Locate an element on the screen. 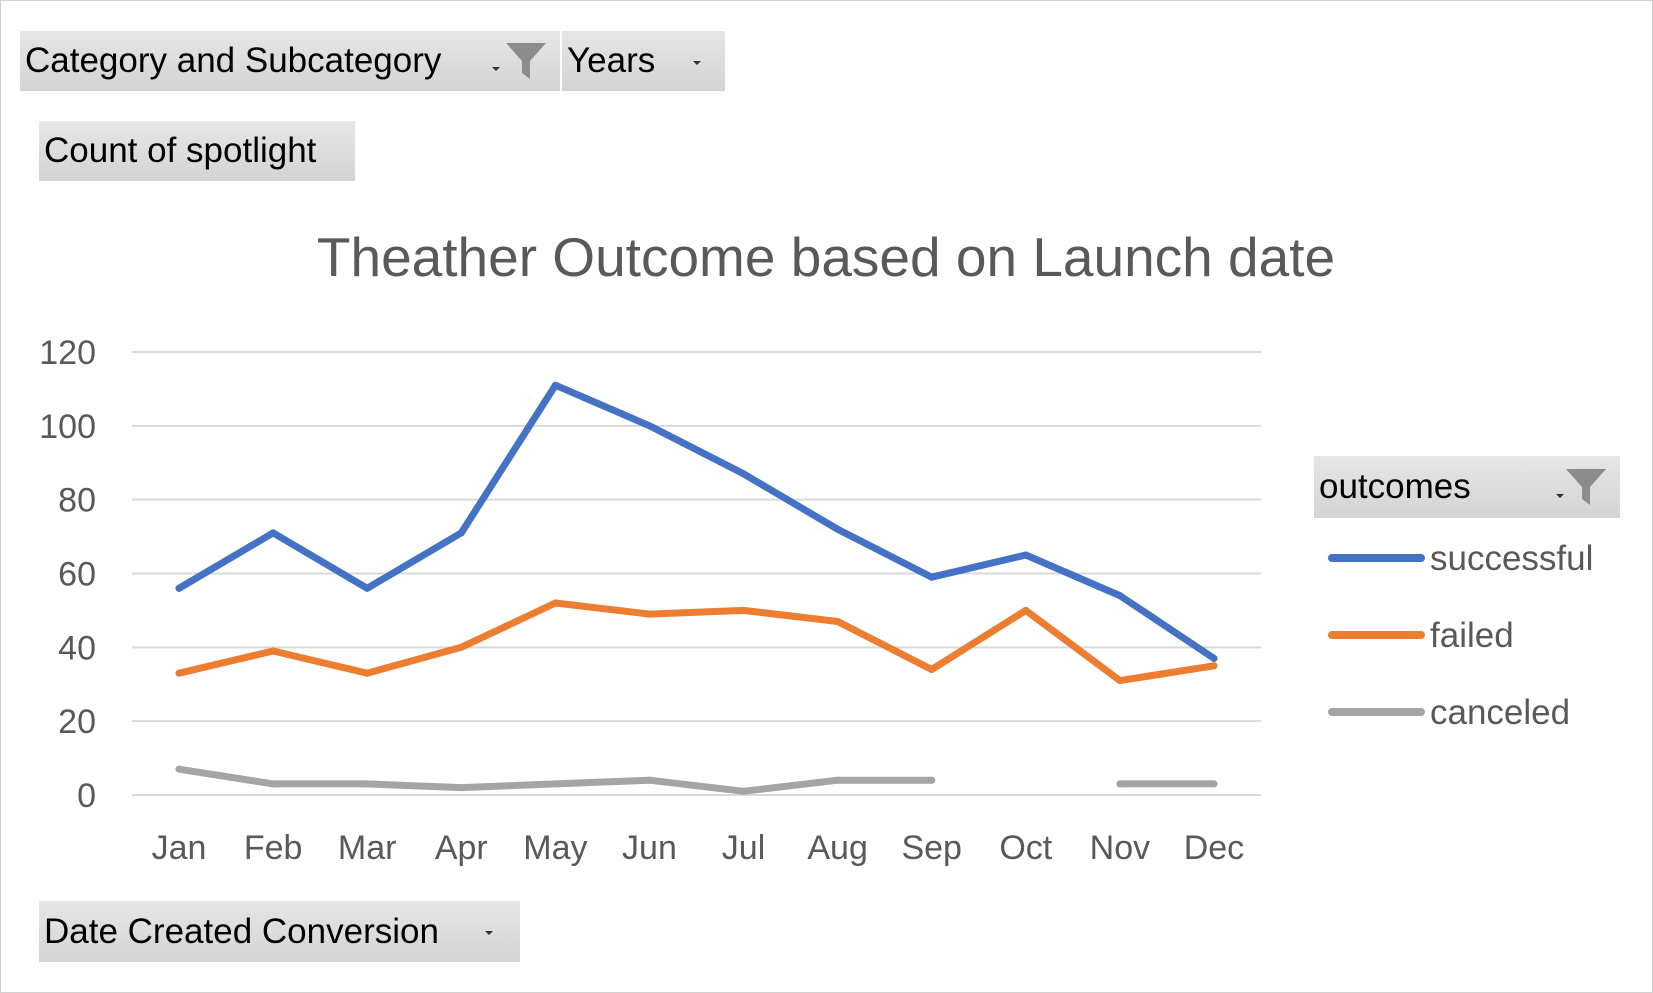  outcomes-field-button: outcomes is located at coordinates (1467, 487).